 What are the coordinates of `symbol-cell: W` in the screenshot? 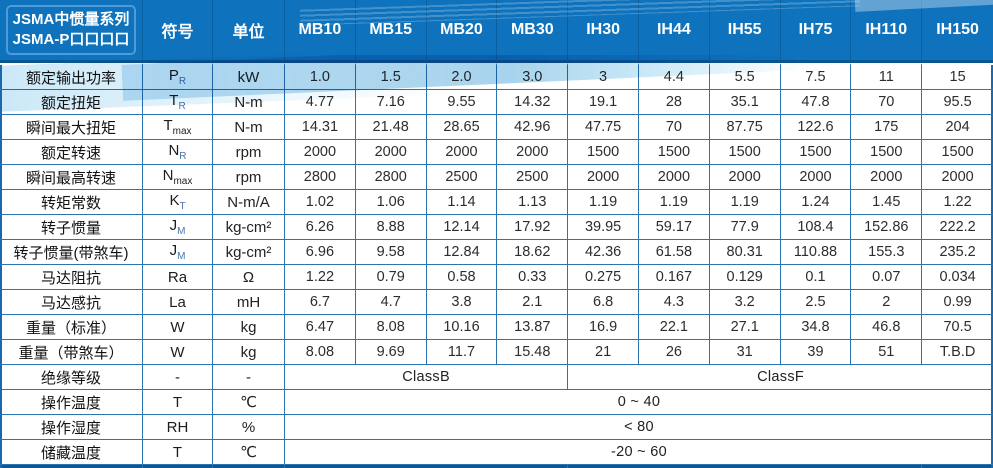 It's located at (178, 327).